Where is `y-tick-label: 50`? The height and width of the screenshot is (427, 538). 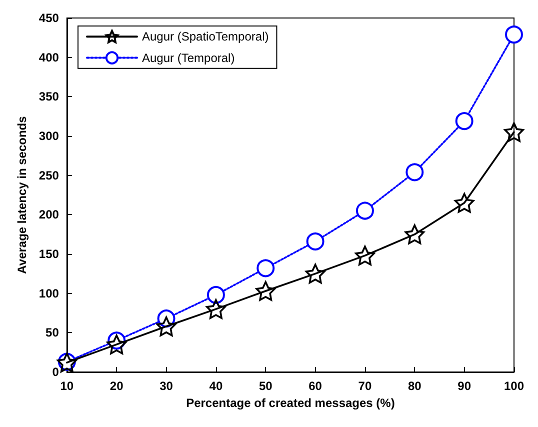 y-tick-label: 50 is located at coordinates (53, 333).